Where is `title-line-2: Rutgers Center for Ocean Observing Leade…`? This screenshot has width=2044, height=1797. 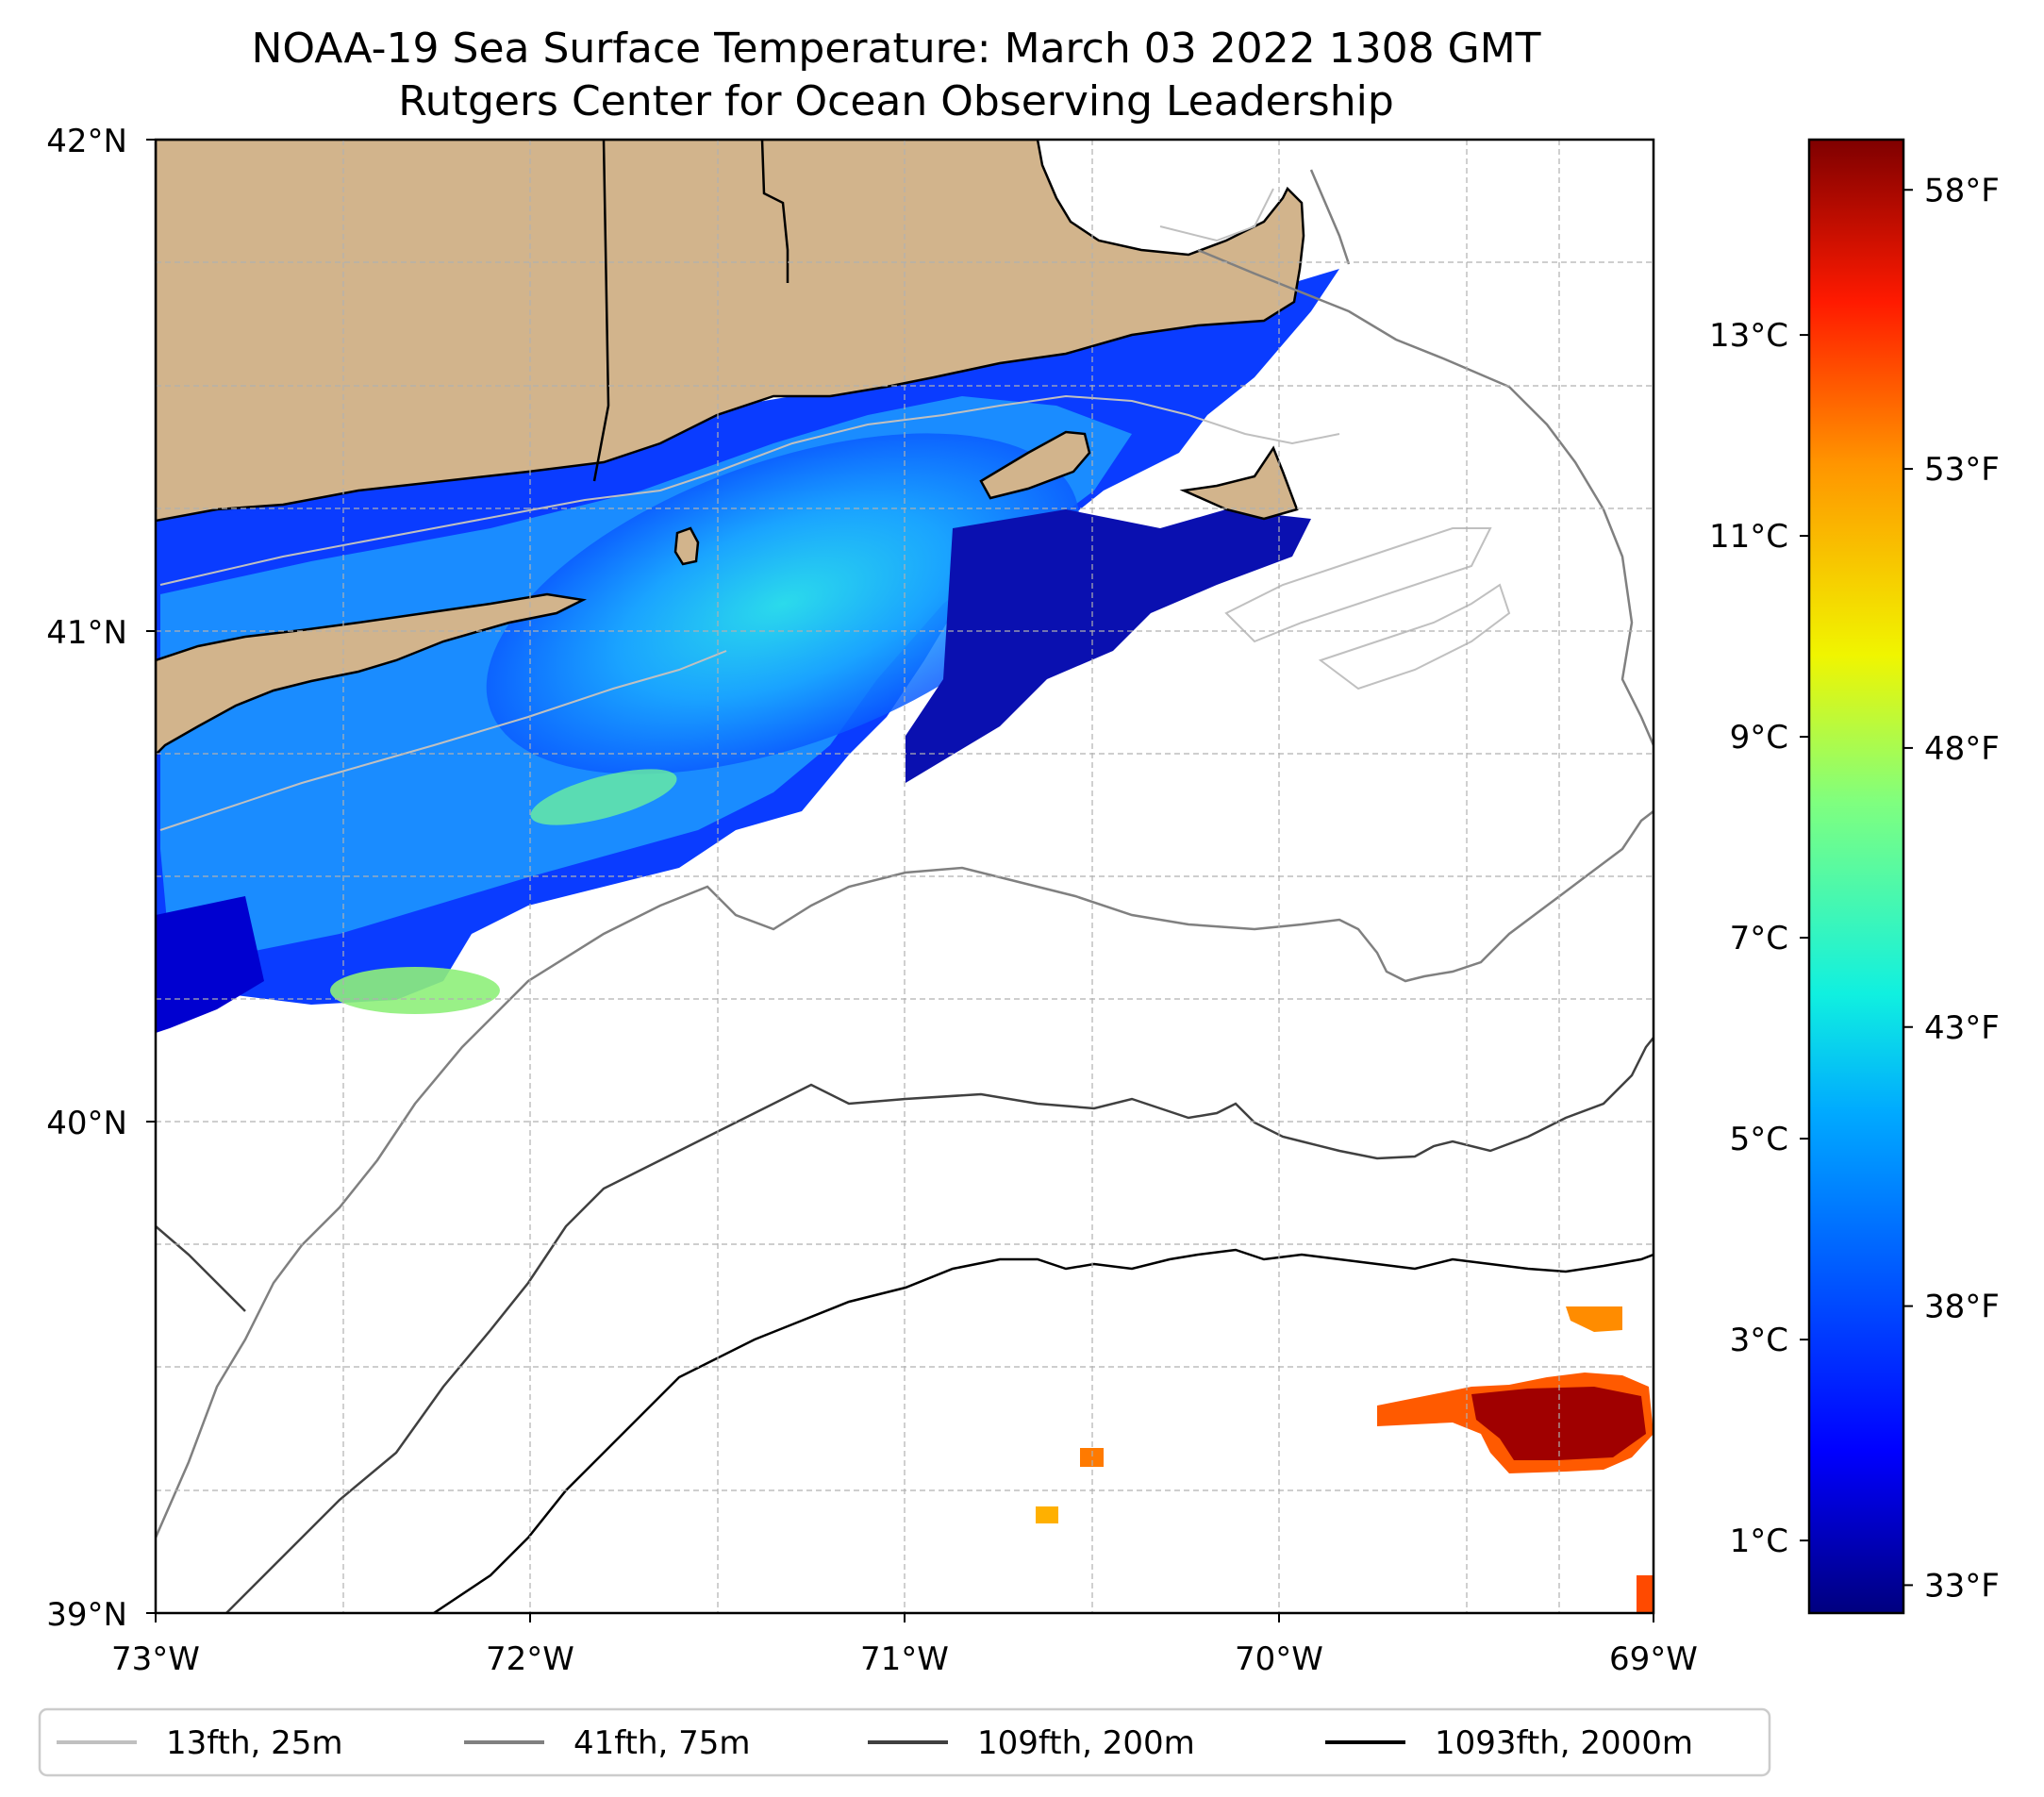 title-line-2: Rutgers Center for Ocean Observing Leade… is located at coordinates (896, 101).